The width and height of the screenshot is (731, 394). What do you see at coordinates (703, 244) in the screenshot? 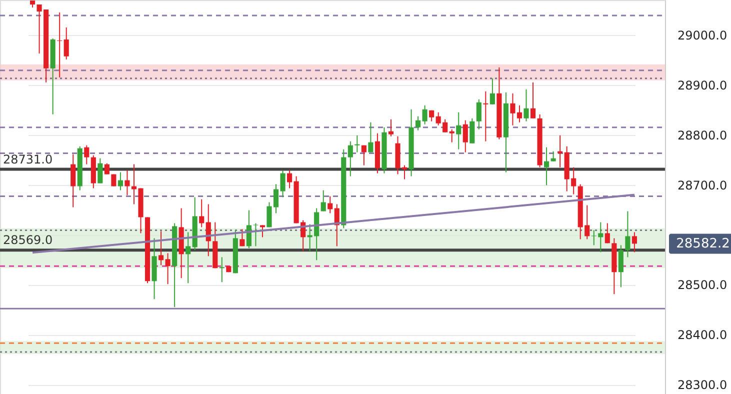
I see `text: 28582.2` at bounding box center [703, 244].